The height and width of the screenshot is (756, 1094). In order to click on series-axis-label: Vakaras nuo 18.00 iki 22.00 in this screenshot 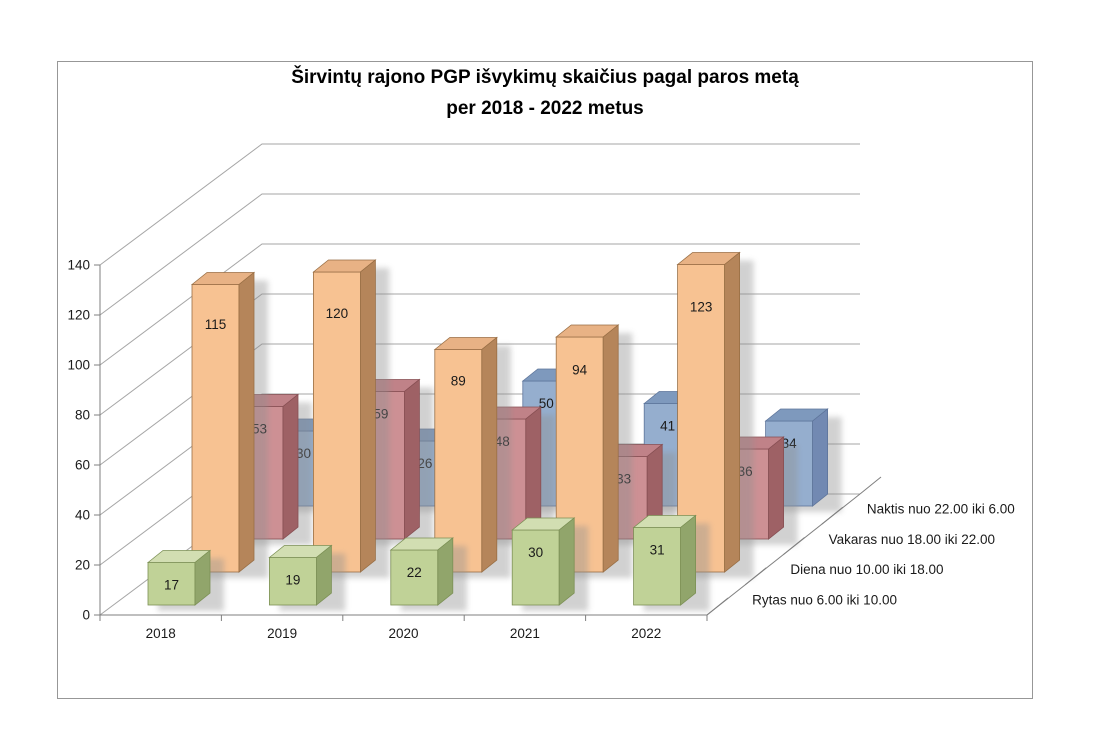, I will do `click(912, 539)`.